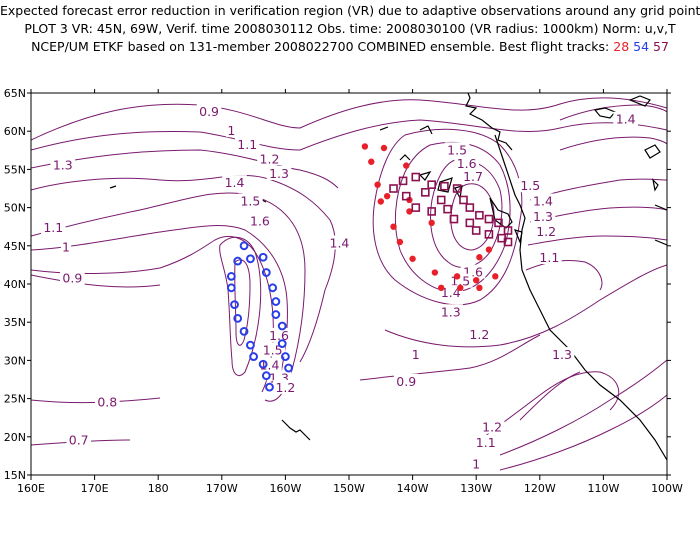  What do you see at coordinates (15, 322) in the screenshot?
I see `lat-label: 35N` at bounding box center [15, 322].